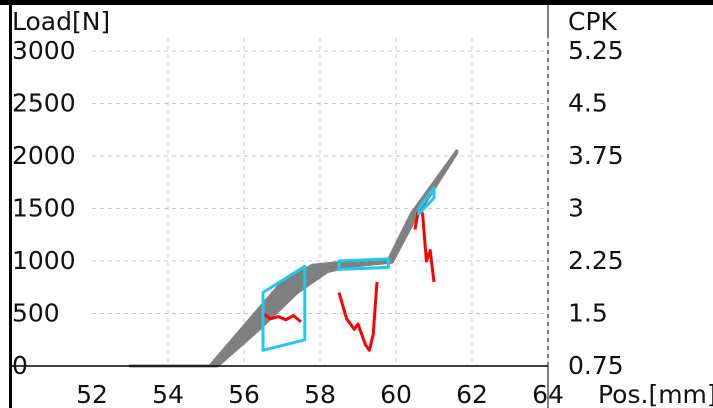 The image size is (713, 408). What do you see at coordinates (44, 260) in the screenshot?
I see `y-tick-label: 1000` at bounding box center [44, 260].